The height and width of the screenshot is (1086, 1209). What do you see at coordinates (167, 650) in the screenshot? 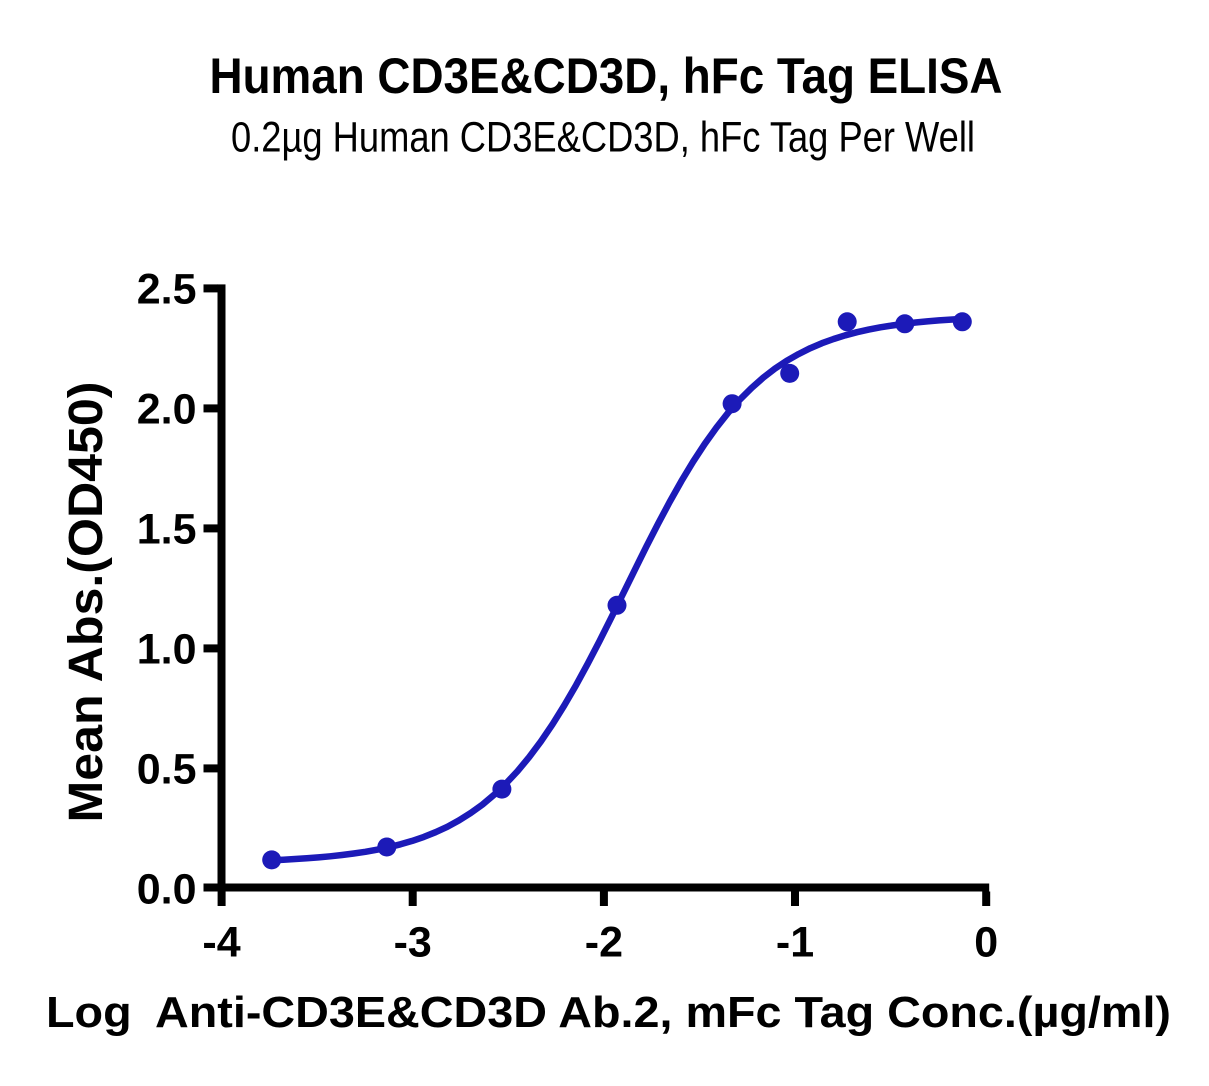
I see `svg-text: 1.0` at bounding box center [167, 650].